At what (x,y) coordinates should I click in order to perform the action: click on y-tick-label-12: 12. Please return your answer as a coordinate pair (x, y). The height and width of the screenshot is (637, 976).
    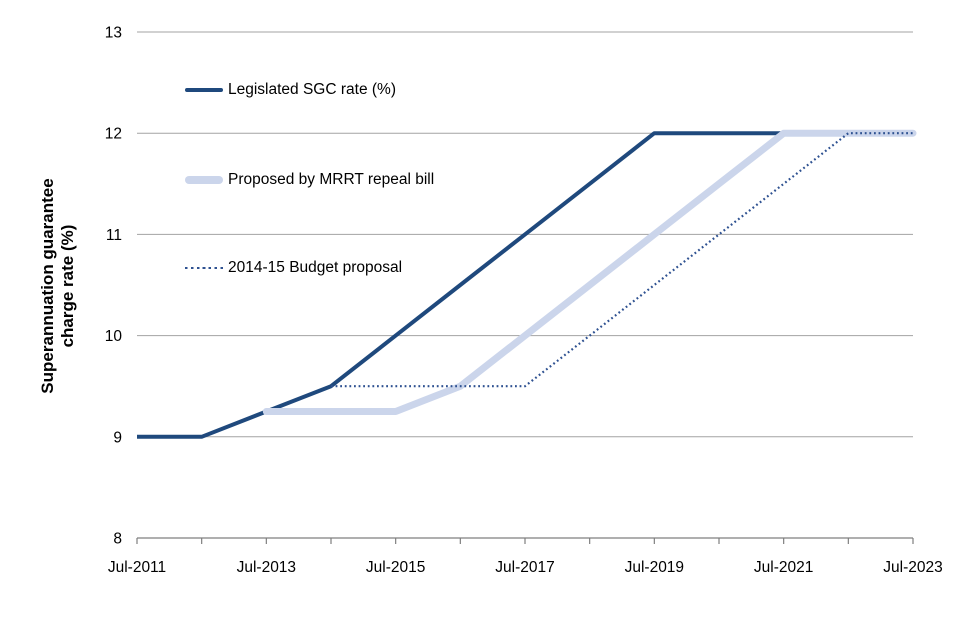
    Looking at the image, I should click on (113, 134).